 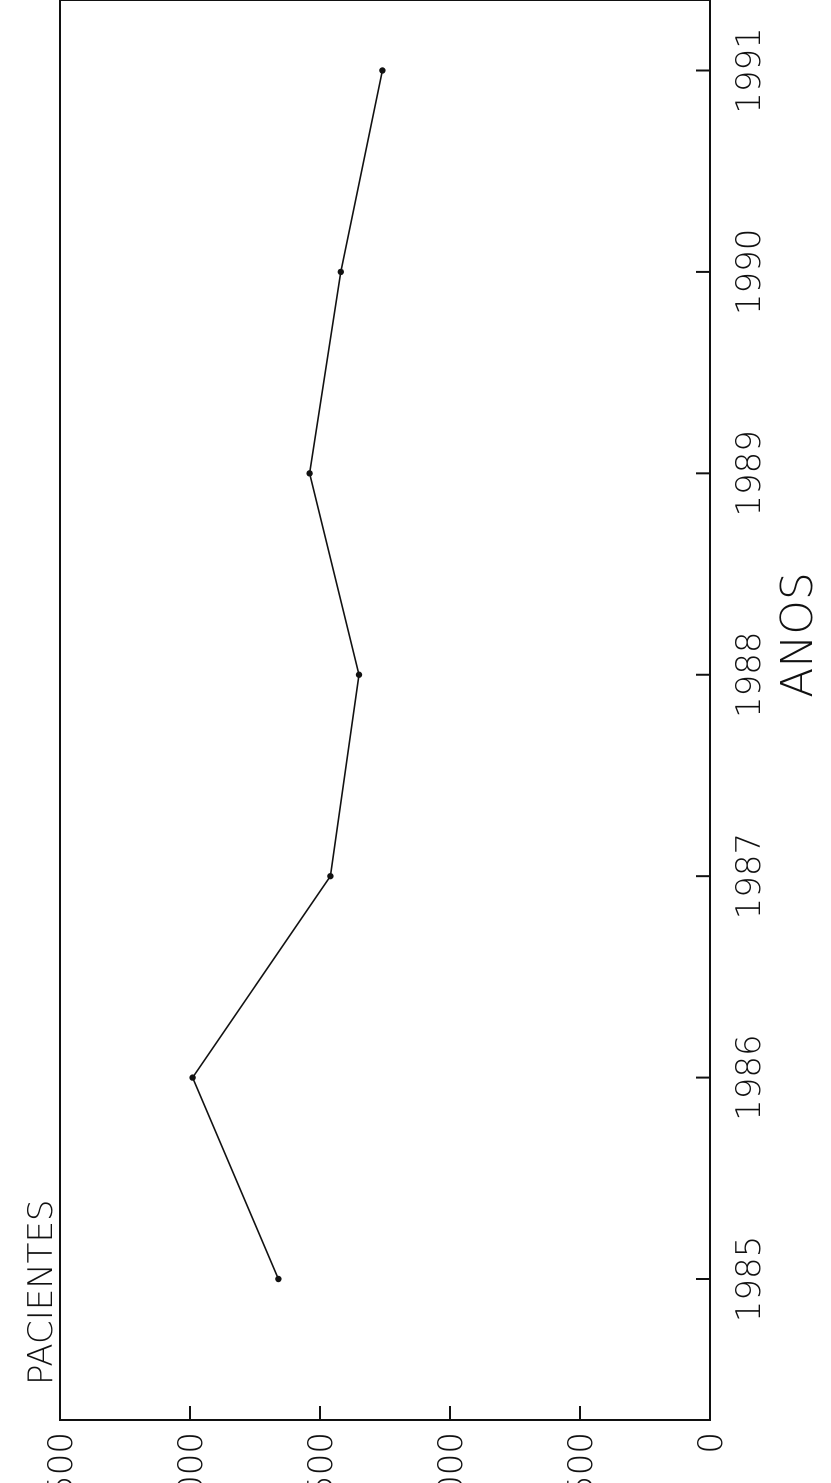 I want to click on x-tick-label: 1989, so click(x=749, y=473).